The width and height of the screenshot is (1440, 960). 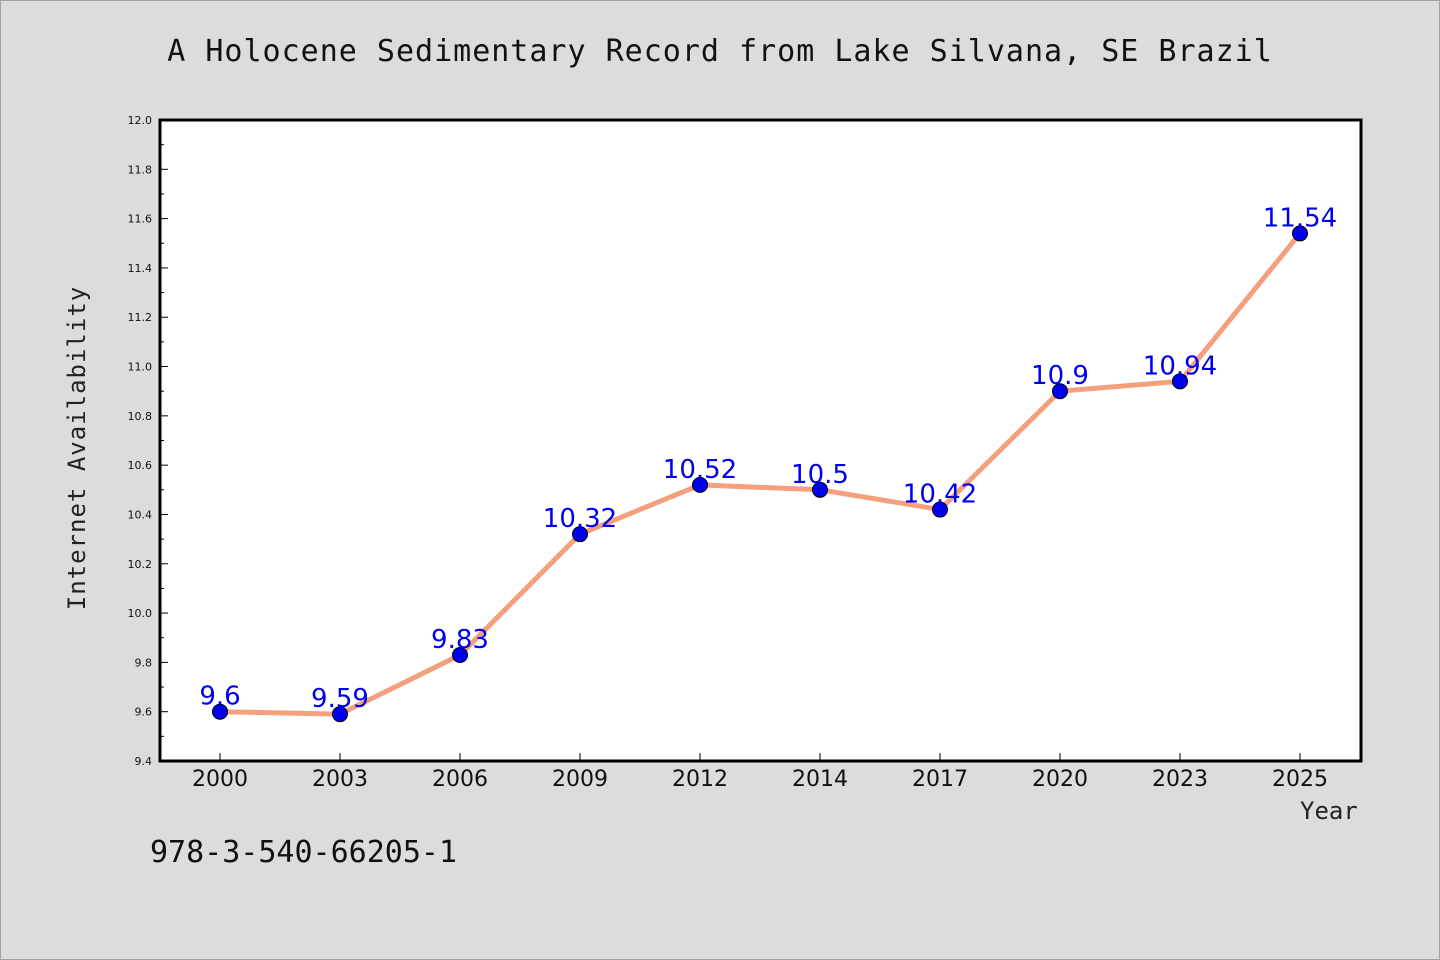 What do you see at coordinates (140, 514) in the screenshot?
I see `y-tick-label: 10.4` at bounding box center [140, 514].